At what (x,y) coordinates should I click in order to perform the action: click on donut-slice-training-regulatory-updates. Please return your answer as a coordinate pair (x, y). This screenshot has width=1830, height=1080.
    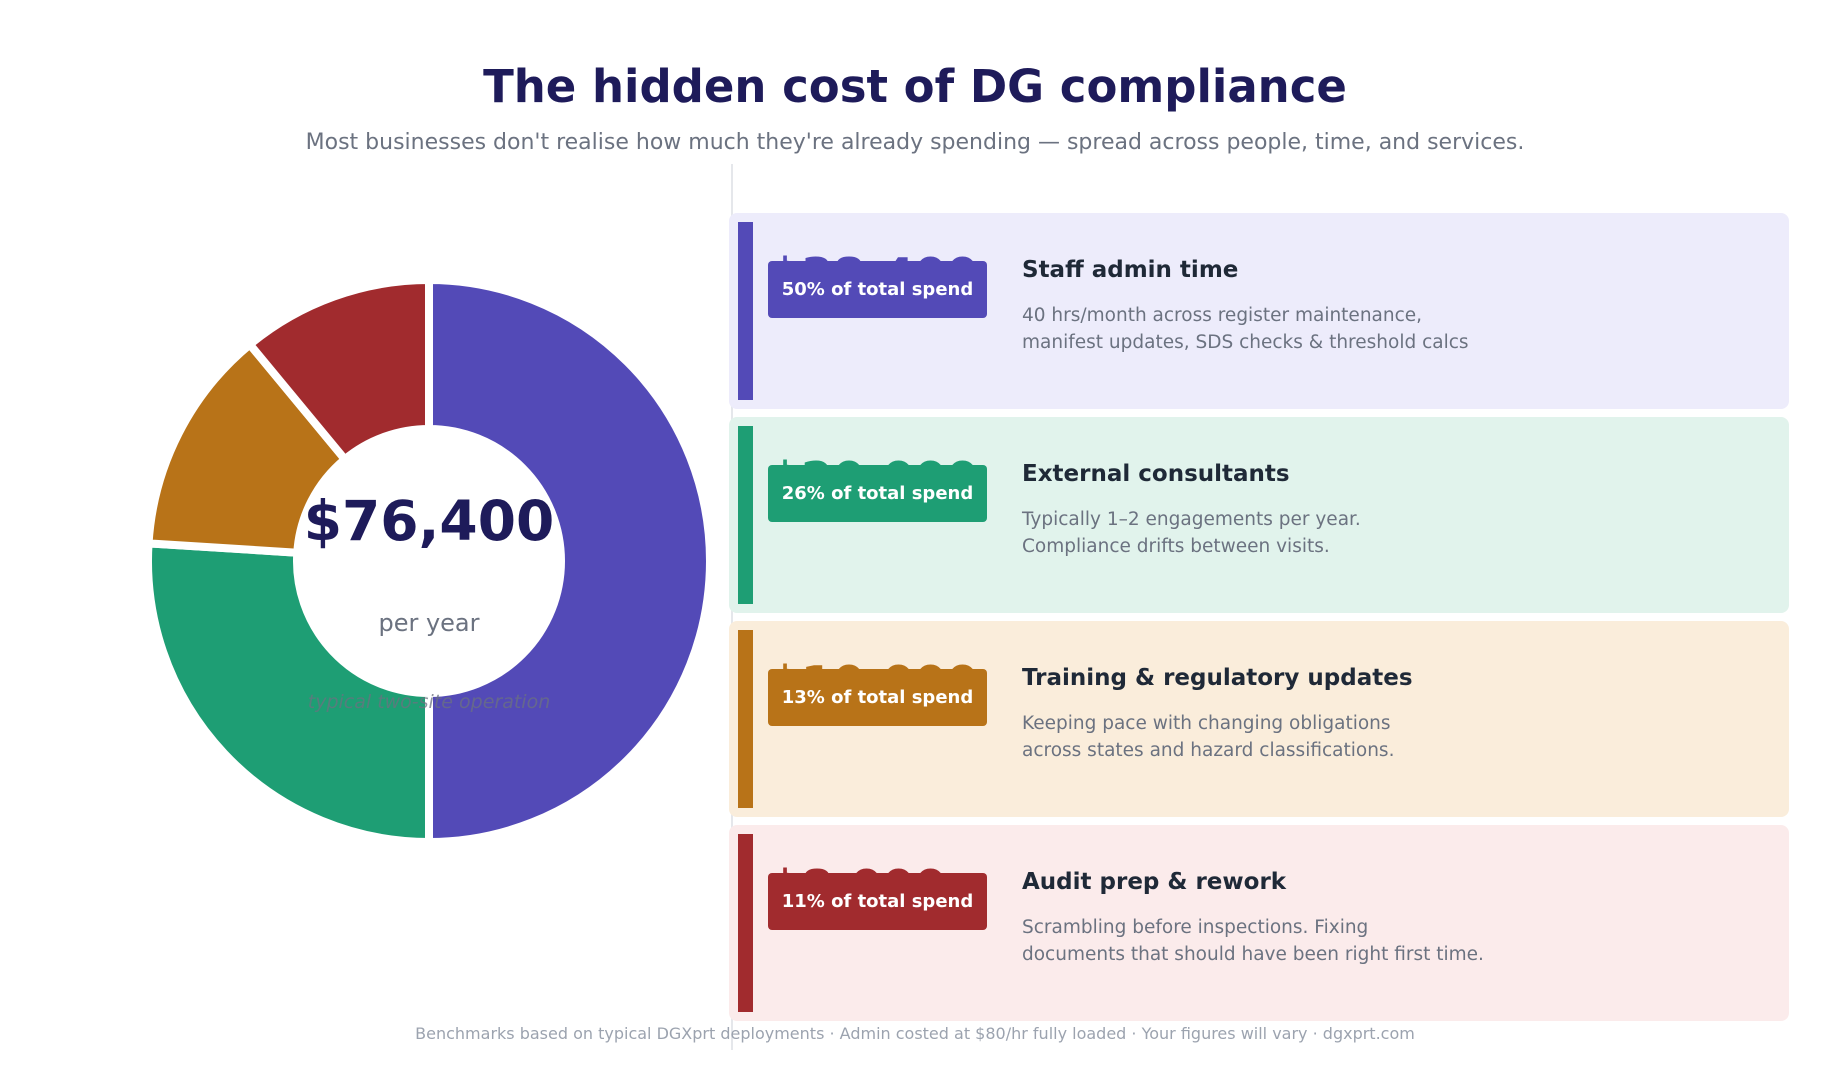
    Looking at the image, I should click on (247, 447).